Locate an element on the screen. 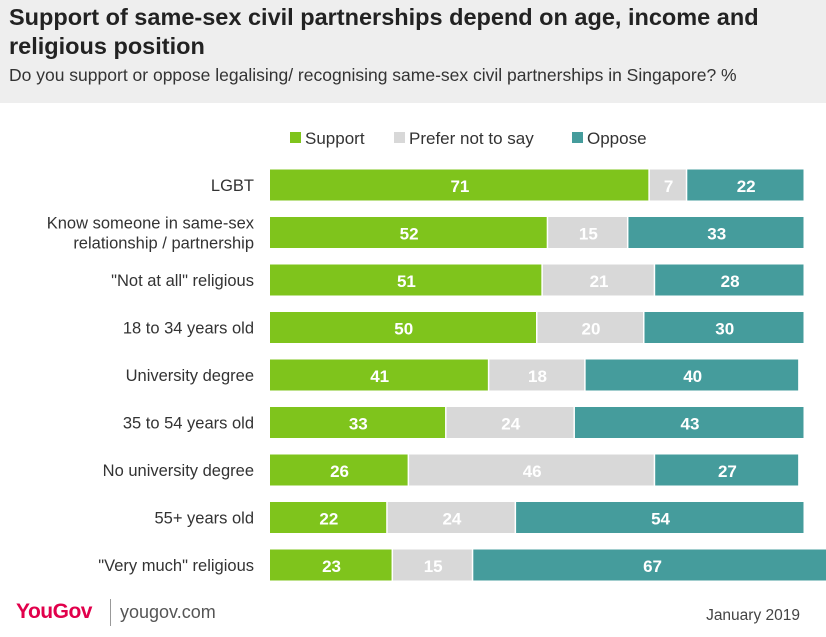  data-label-support: 52 is located at coordinates (409, 234).